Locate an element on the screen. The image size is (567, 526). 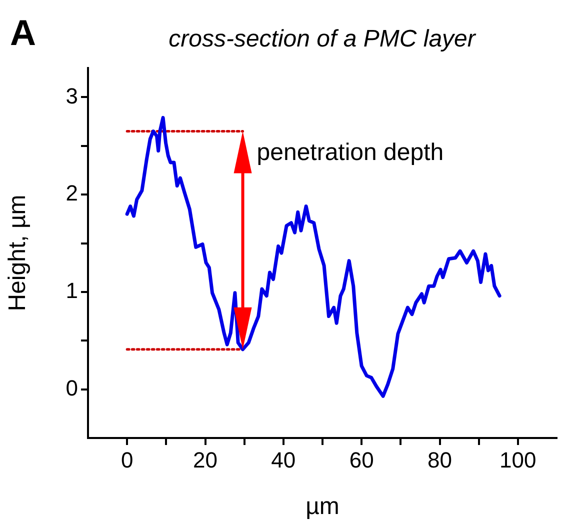
x-tick-label: 20 is located at coordinates (205, 459).